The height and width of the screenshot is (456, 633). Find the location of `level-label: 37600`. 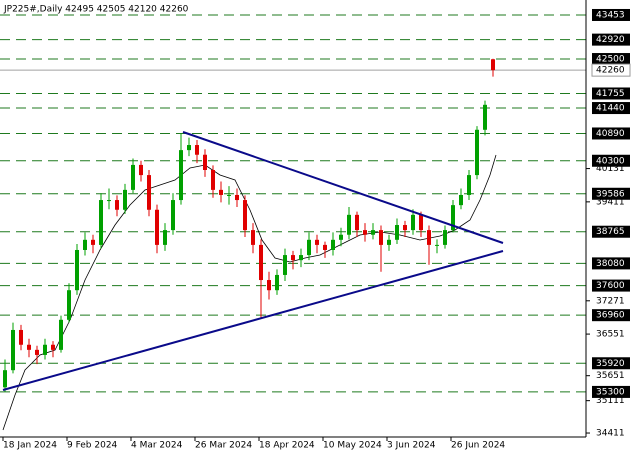

level-label: 37600 is located at coordinates (610, 286).